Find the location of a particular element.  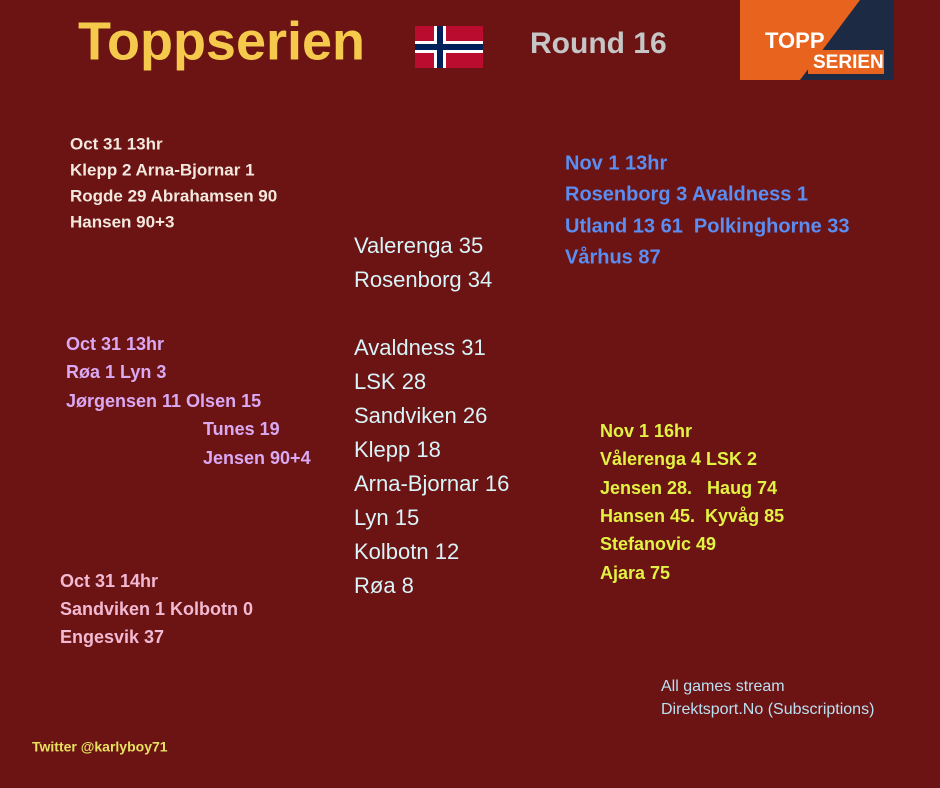

match-line: Tunes 19 is located at coordinates (241, 429).